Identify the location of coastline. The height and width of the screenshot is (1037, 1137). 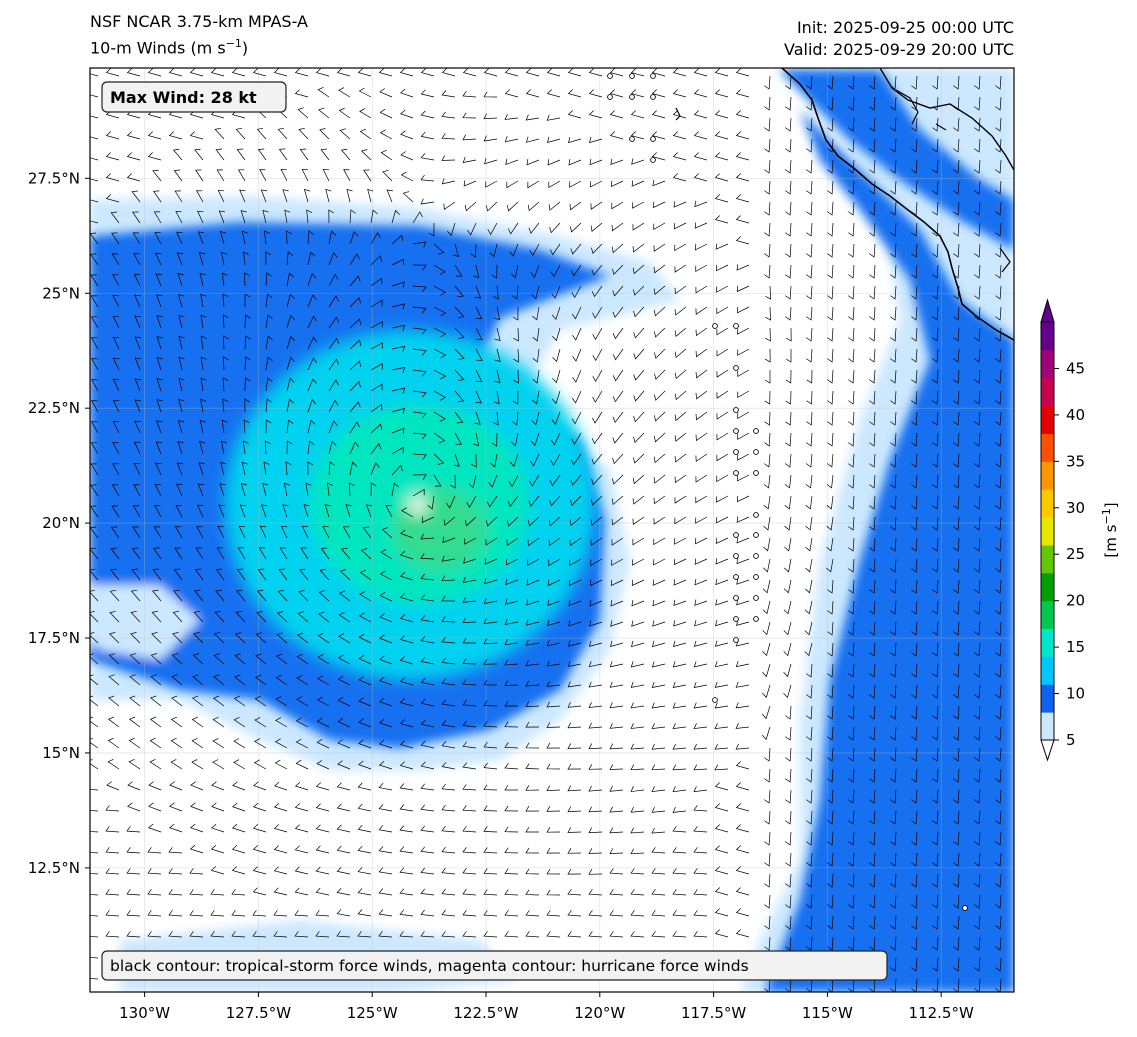
(844, 204).